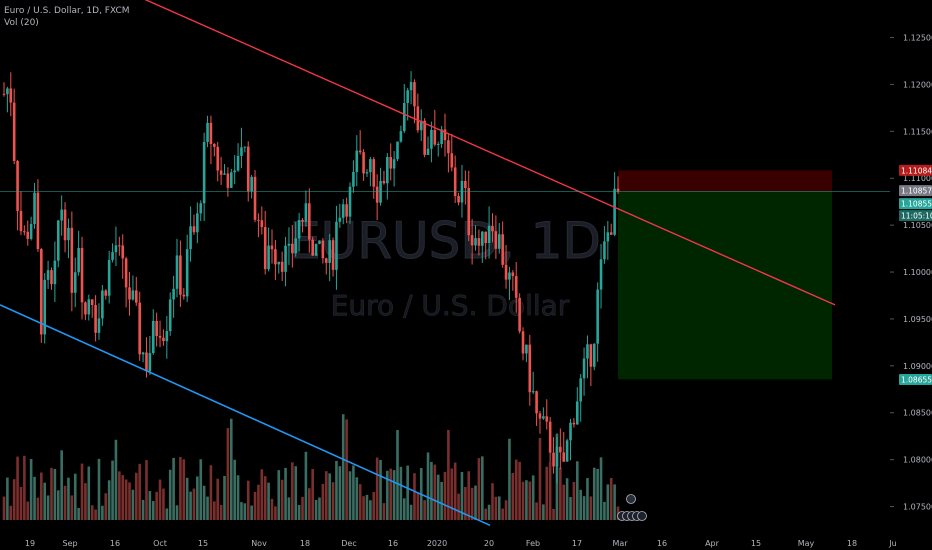 This screenshot has height=550, width=932. I want to click on earnings-badge-icon, so click(642, 516).